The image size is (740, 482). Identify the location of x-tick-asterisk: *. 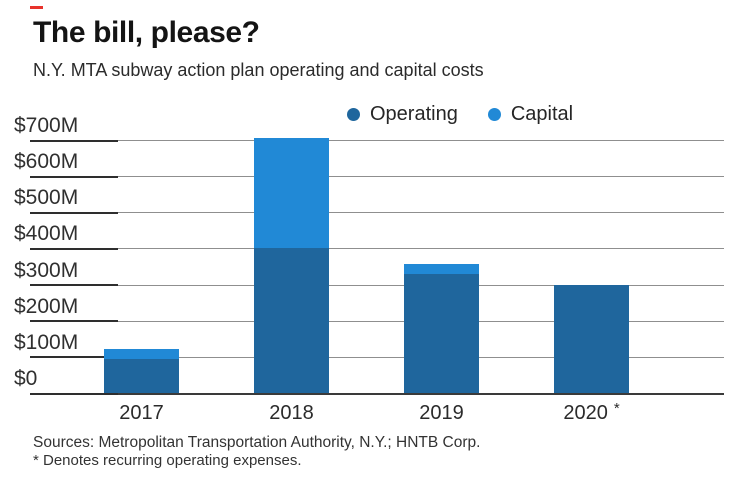
(616, 408).